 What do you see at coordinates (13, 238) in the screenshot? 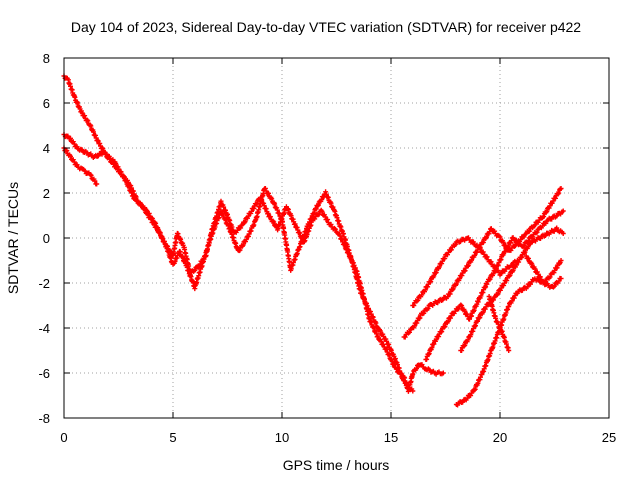
I see `y-axis-label: SDTVAR / TECUs` at bounding box center [13, 238].